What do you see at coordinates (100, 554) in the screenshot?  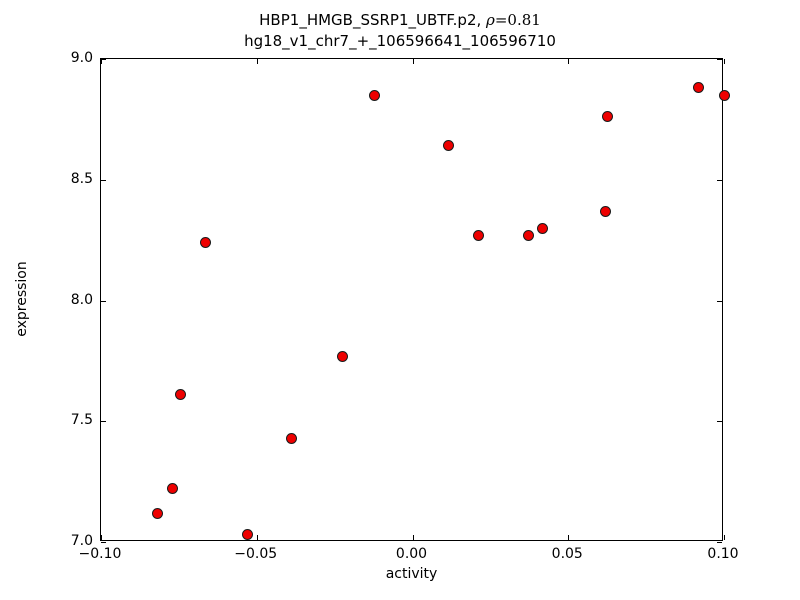 I see `x-tick-label: −0.10` at bounding box center [100, 554].